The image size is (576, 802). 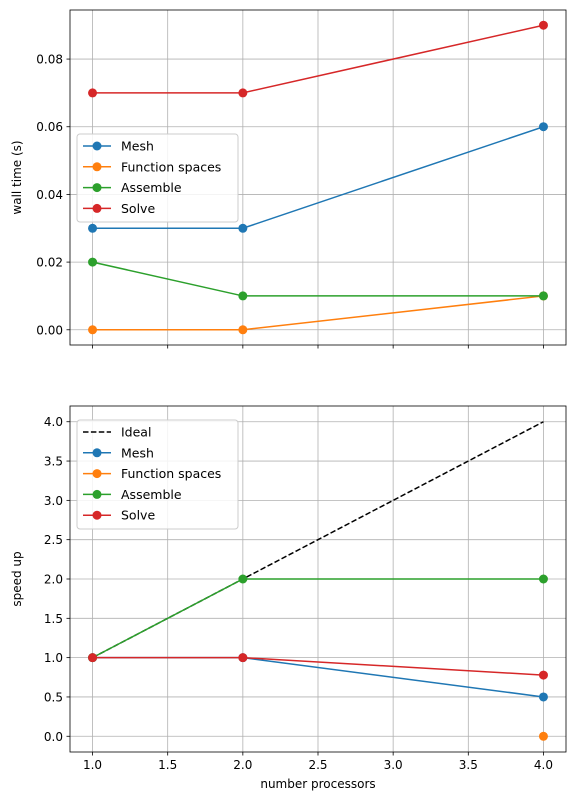 What do you see at coordinates (317, 784) in the screenshot?
I see `x-axis-label: number processors` at bounding box center [317, 784].